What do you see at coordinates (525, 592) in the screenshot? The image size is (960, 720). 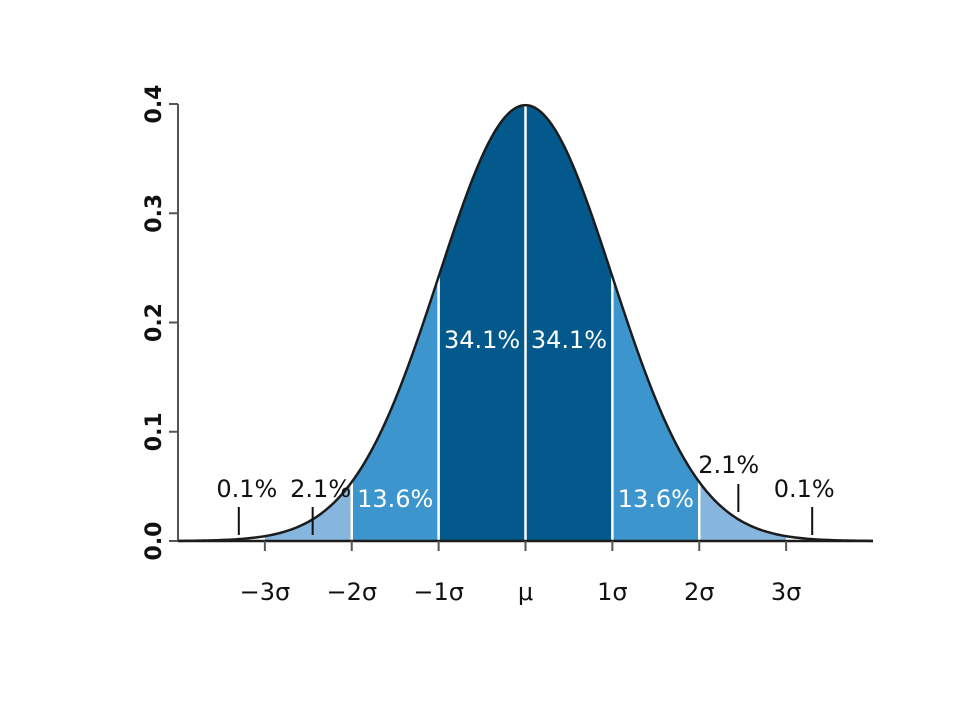 I see `x-tick-label: μ` at bounding box center [525, 592].